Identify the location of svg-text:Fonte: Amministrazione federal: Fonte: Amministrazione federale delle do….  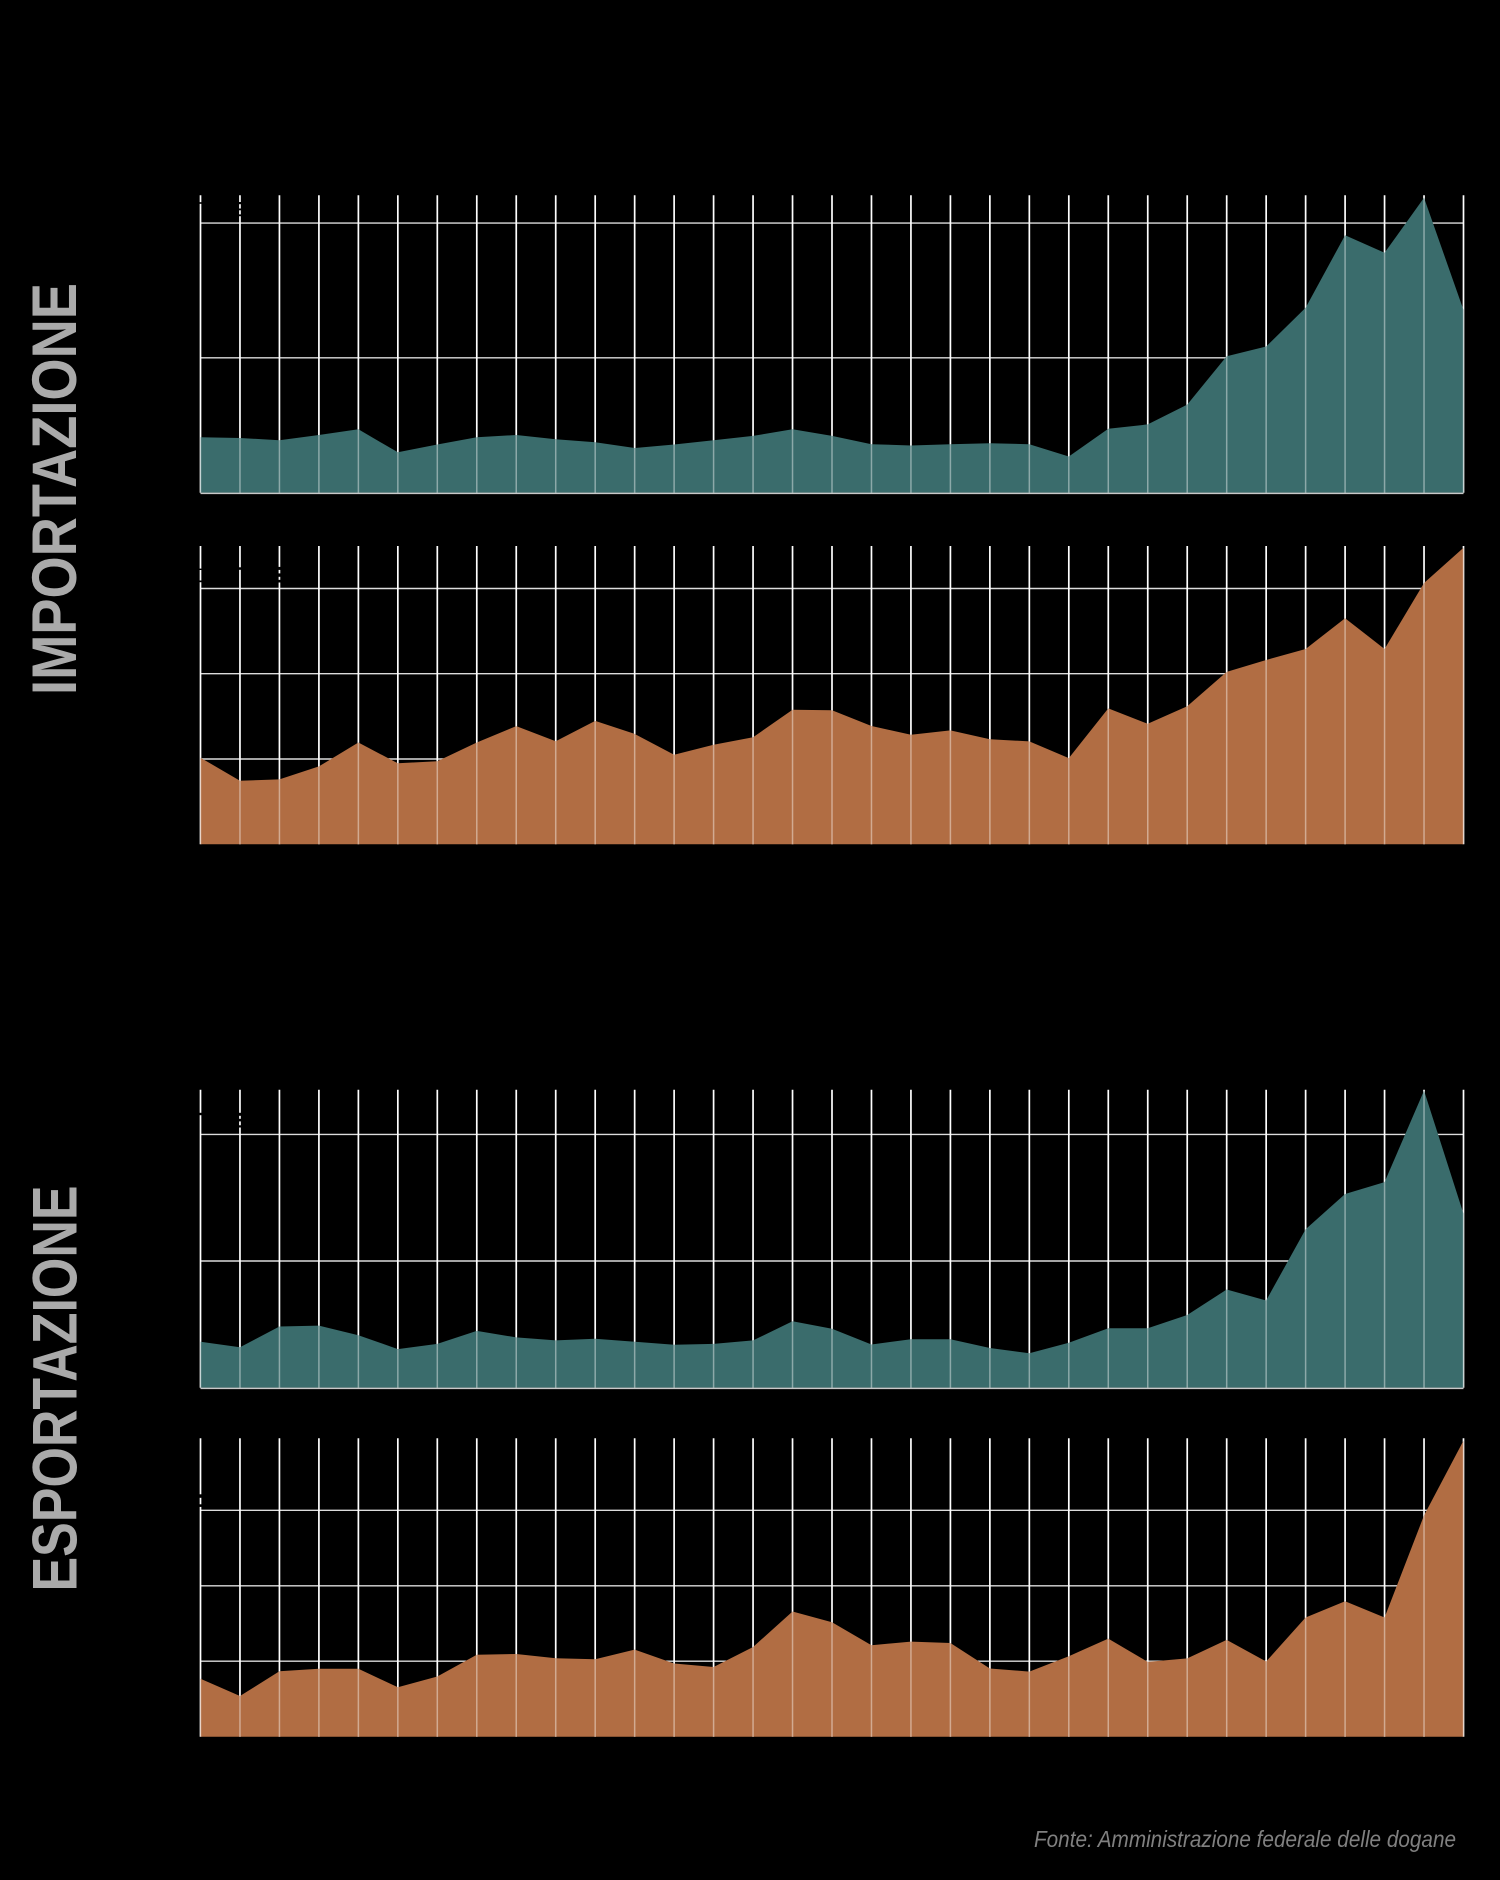
(1245, 1839).